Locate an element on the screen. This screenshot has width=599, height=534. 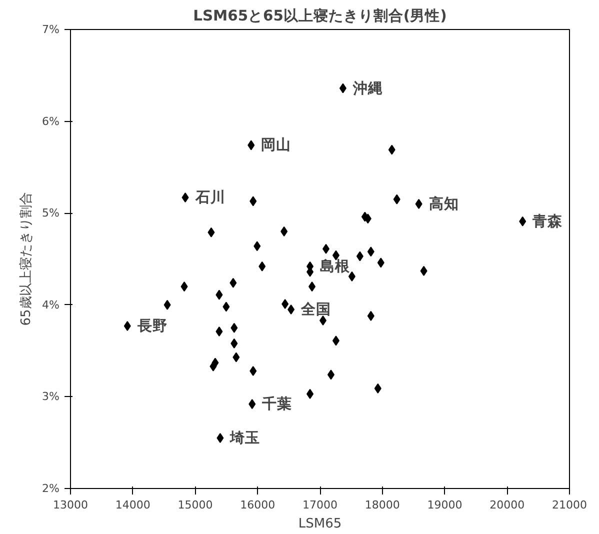
x-tick-label: 13000 is located at coordinates (70, 505).